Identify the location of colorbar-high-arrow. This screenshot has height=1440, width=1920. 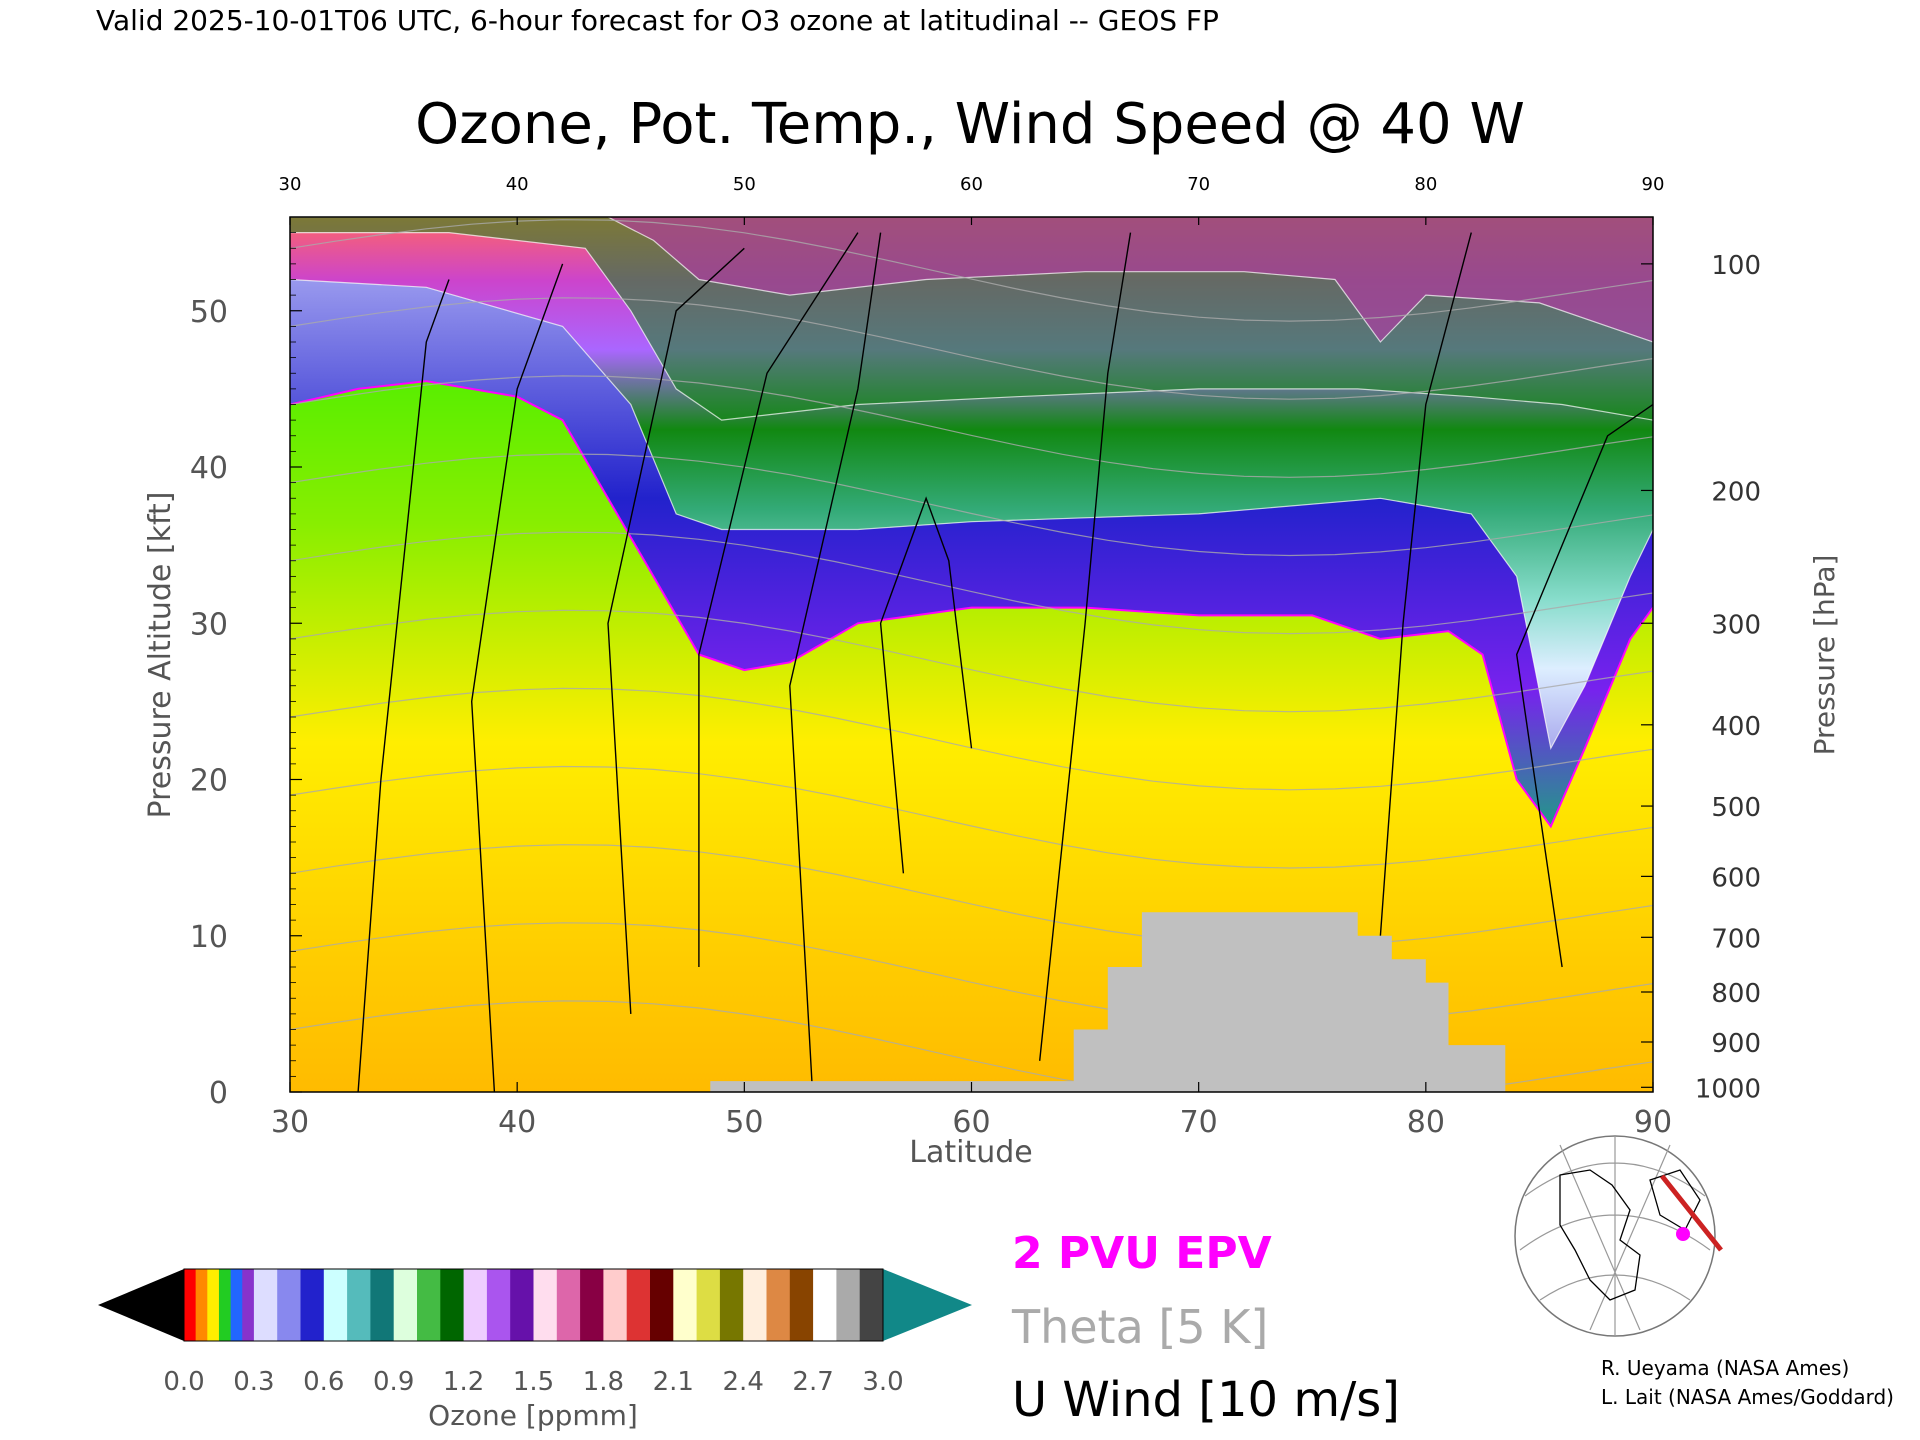
(927, 1305).